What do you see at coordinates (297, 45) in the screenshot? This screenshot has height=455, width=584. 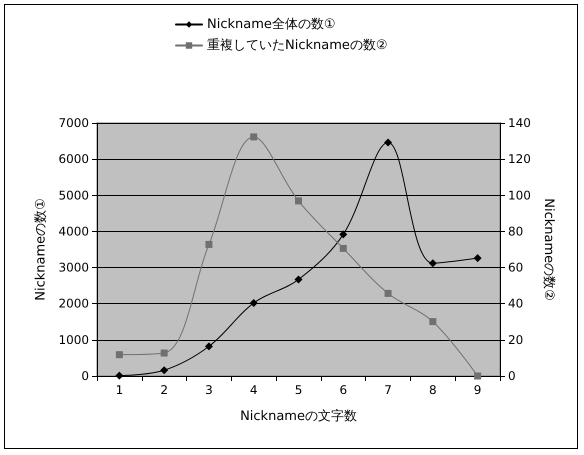 I see `legend-label: 重複していたNicknameの数②` at bounding box center [297, 45].